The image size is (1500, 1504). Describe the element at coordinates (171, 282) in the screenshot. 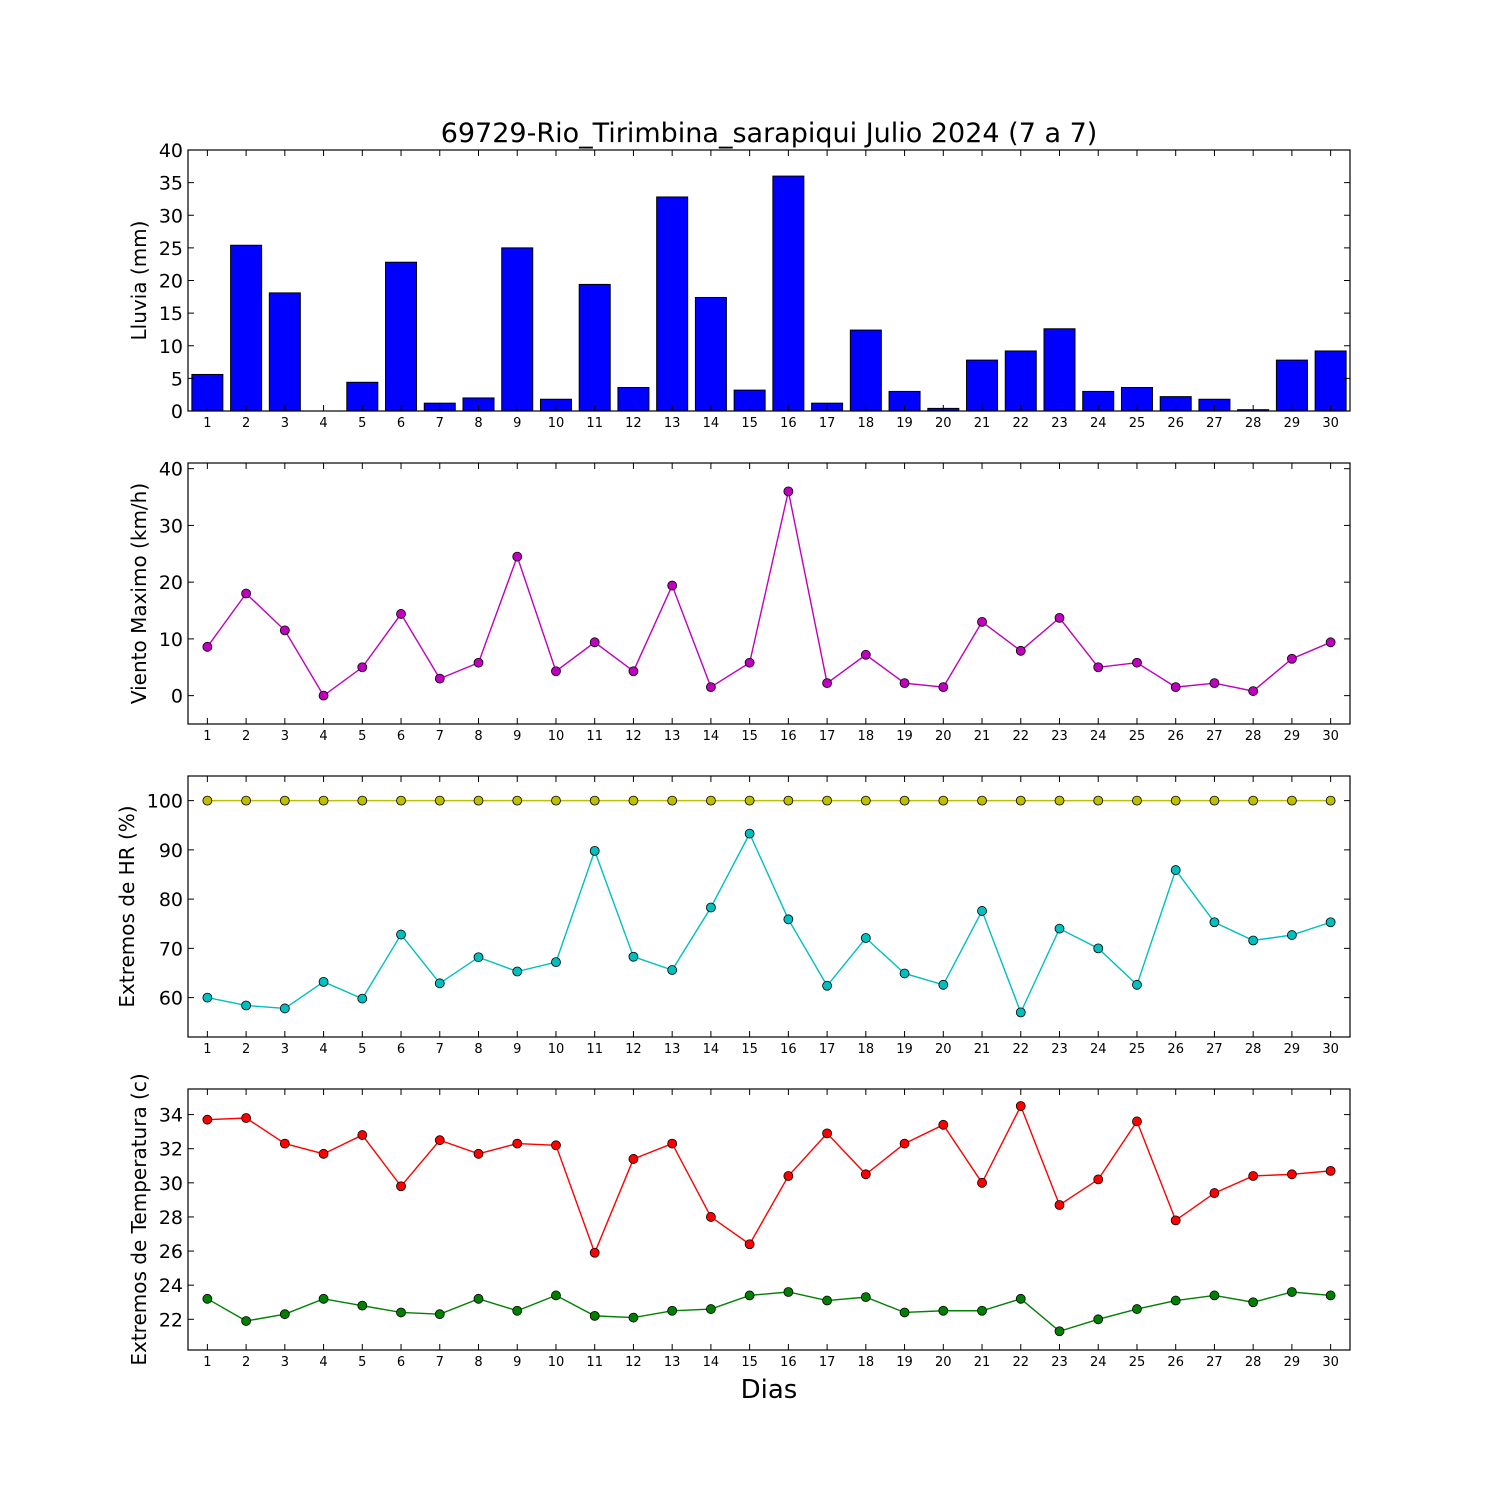

I see `y-tick-label: 20` at that location.